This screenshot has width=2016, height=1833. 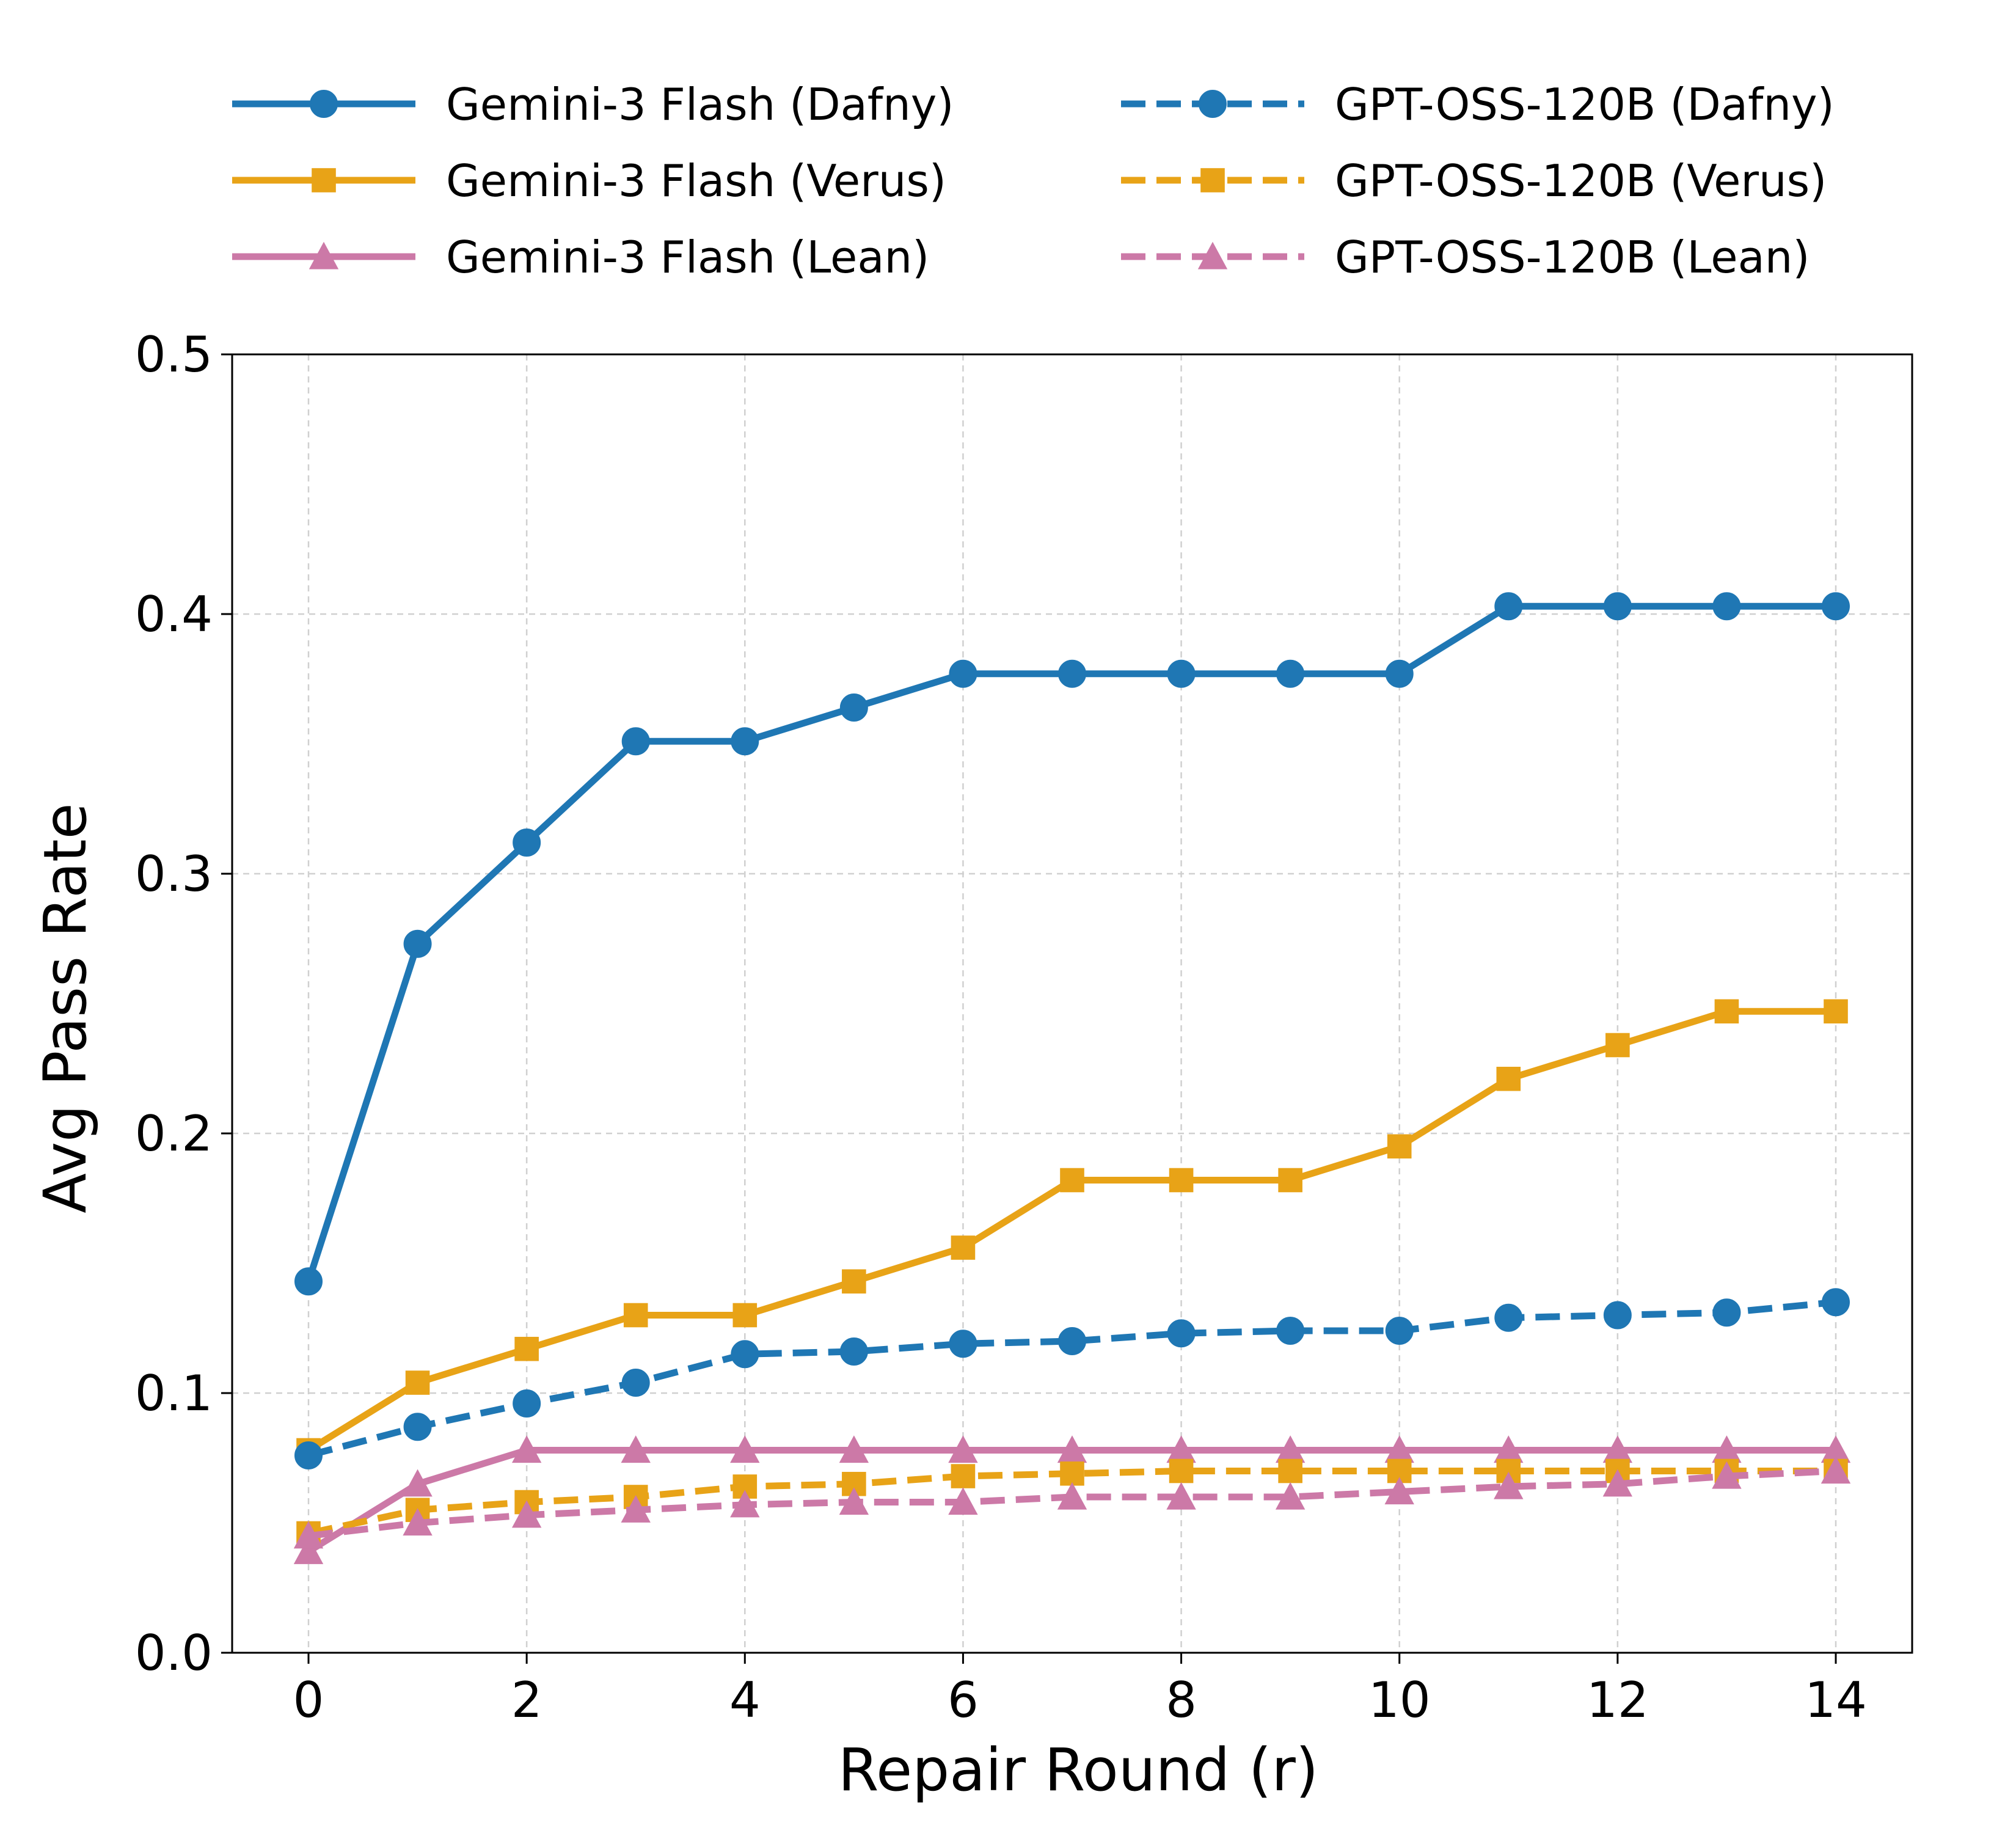 What do you see at coordinates (1618, 1700) in the screenshot?
I see `x-tick-label: 12` at bounding box center [1618, 1700].